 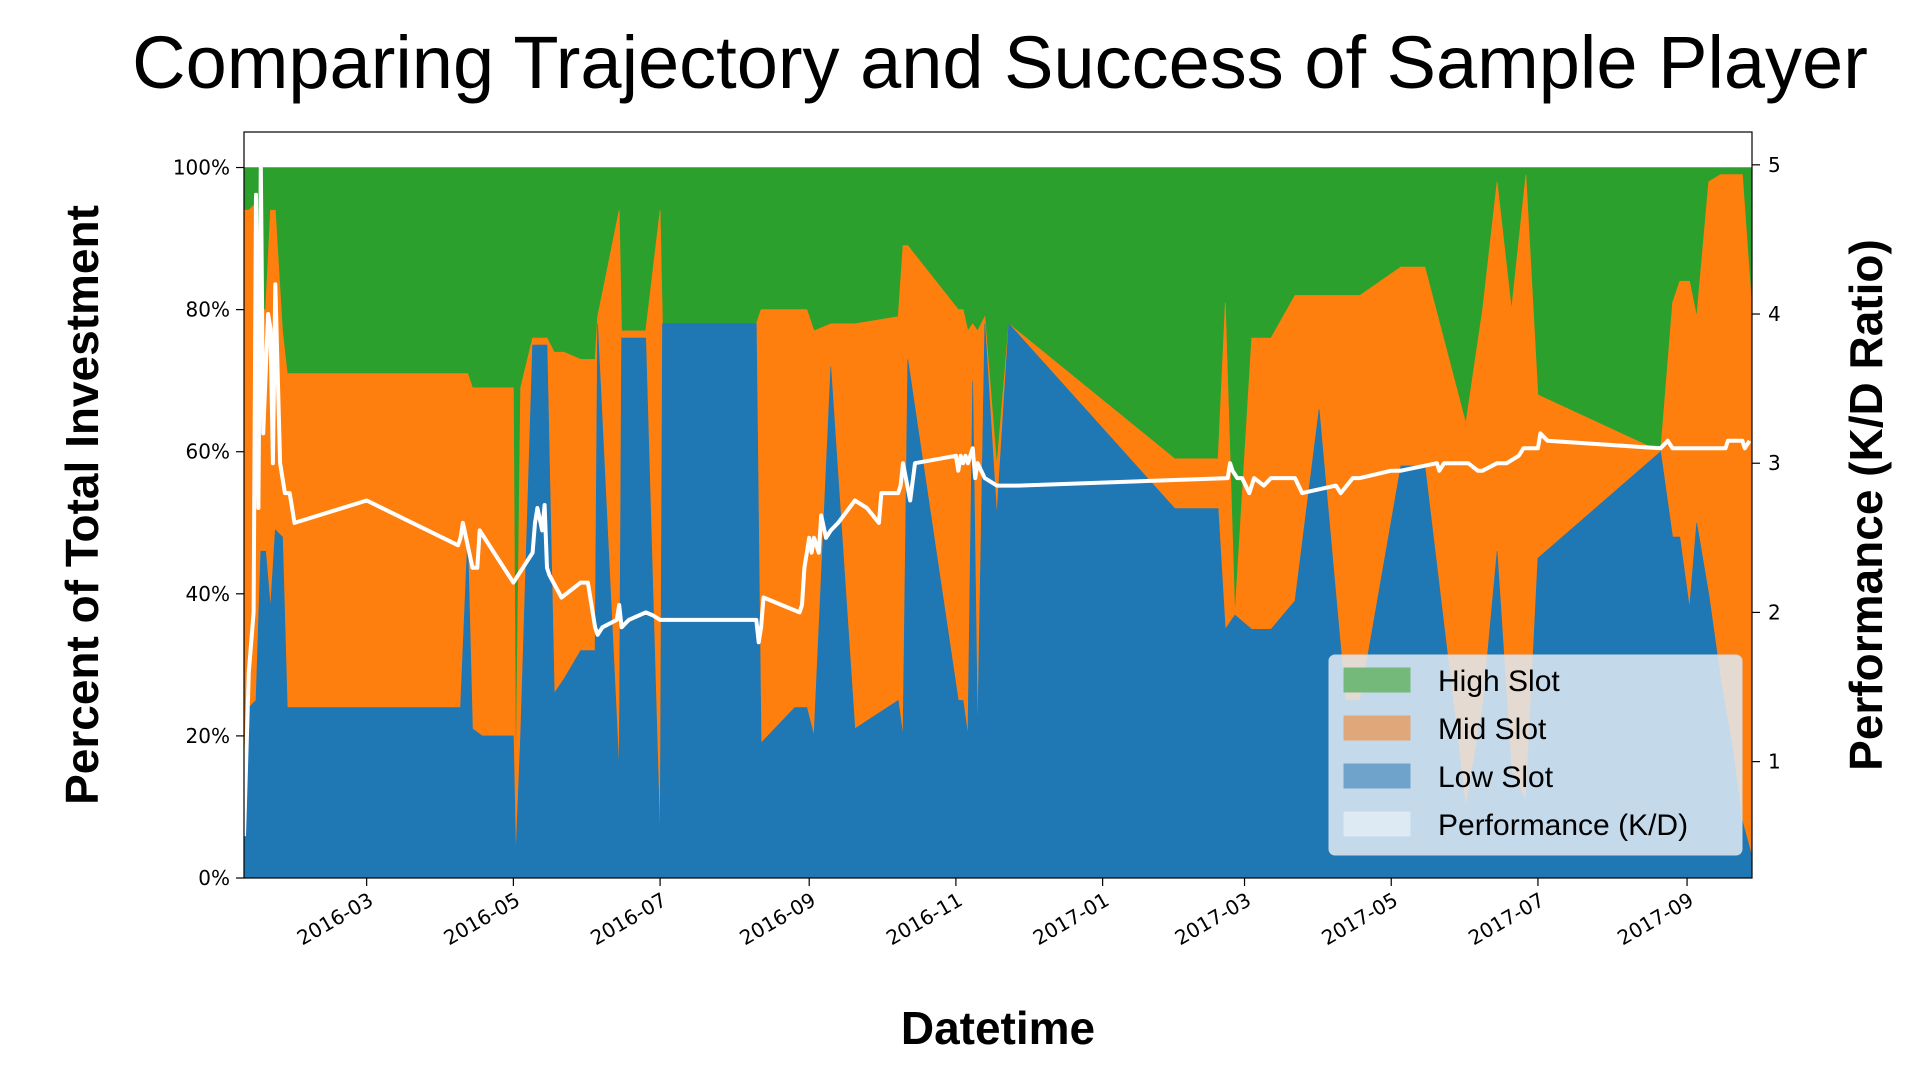 What do you see at coordinates (201, 168) in the screenshot?
I see `y-tick-label: 100%` at bounding box center [201, 168].